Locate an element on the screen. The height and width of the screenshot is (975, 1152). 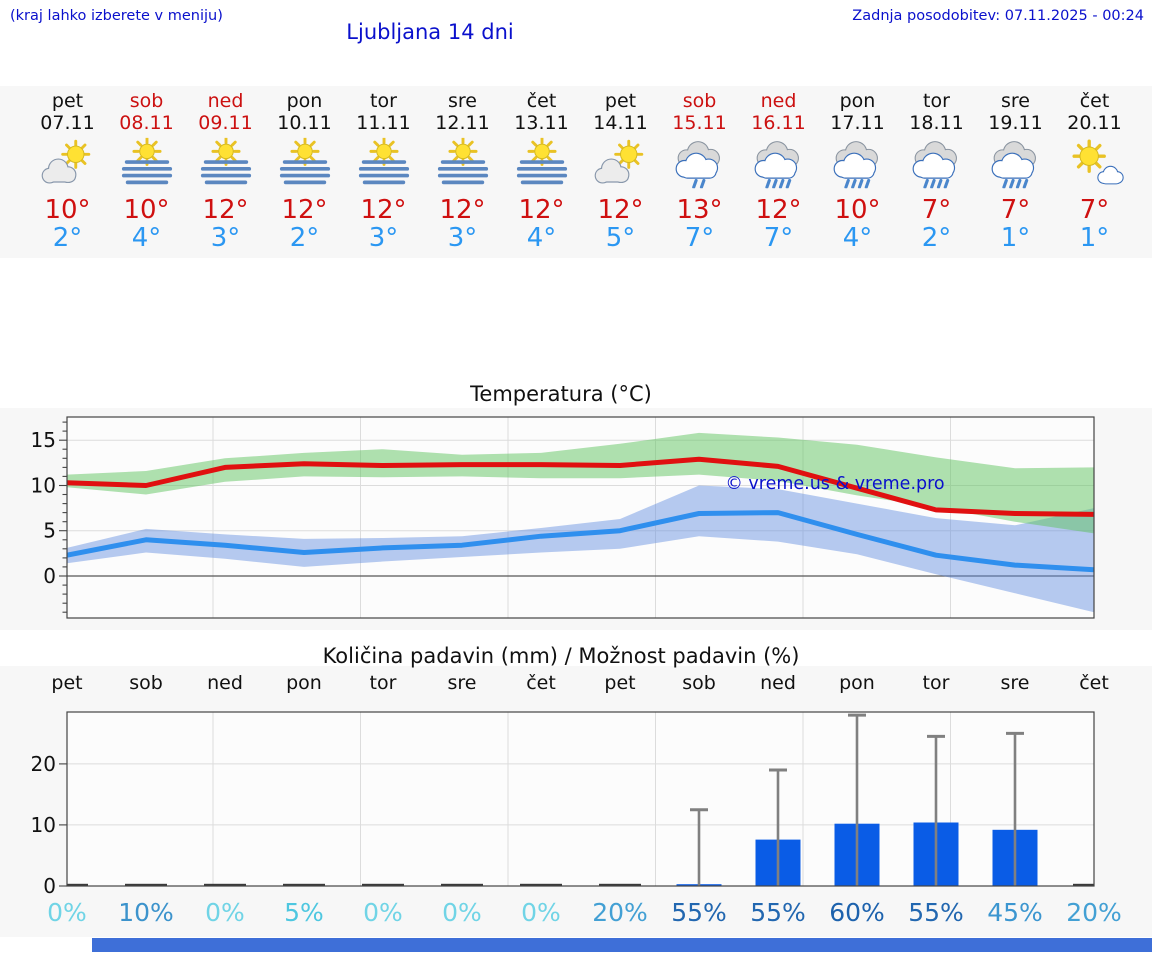
forecast-day: sre 12.11 12° 3° is located at coordinates (462, 171).